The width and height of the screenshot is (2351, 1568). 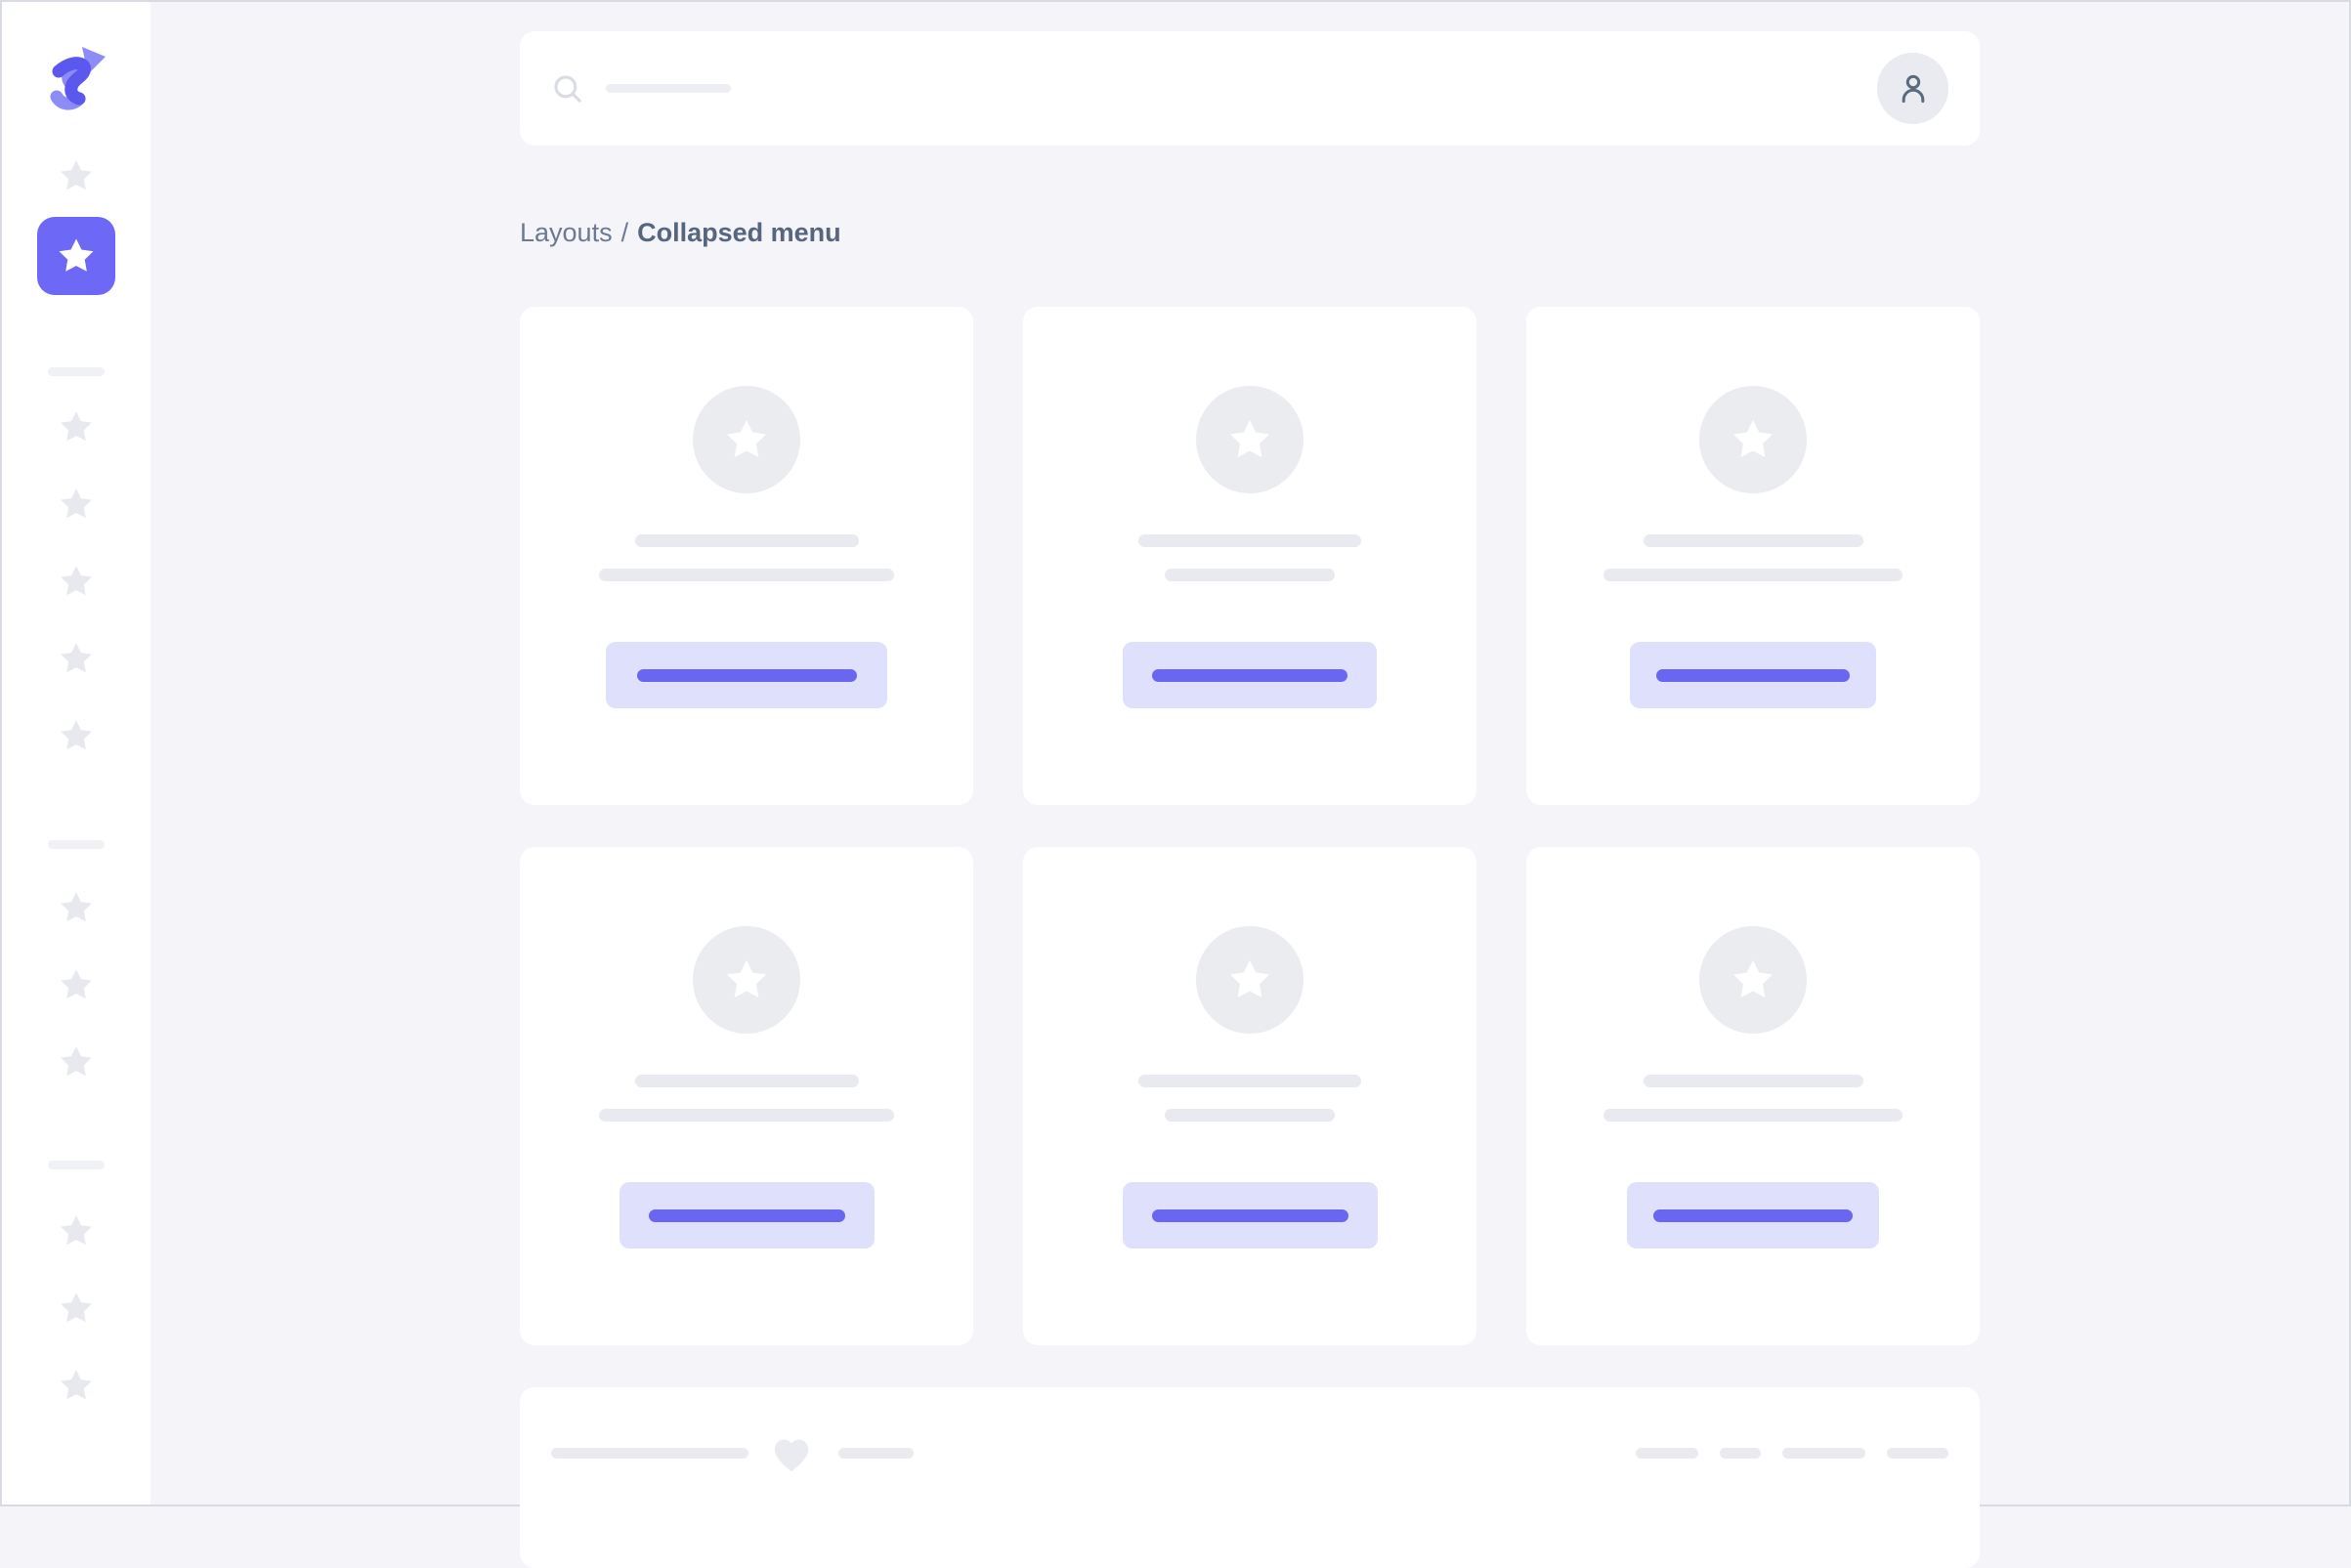 I want to click on breadcrumb-current: Collapsed menu, so click(x=739, y=232).